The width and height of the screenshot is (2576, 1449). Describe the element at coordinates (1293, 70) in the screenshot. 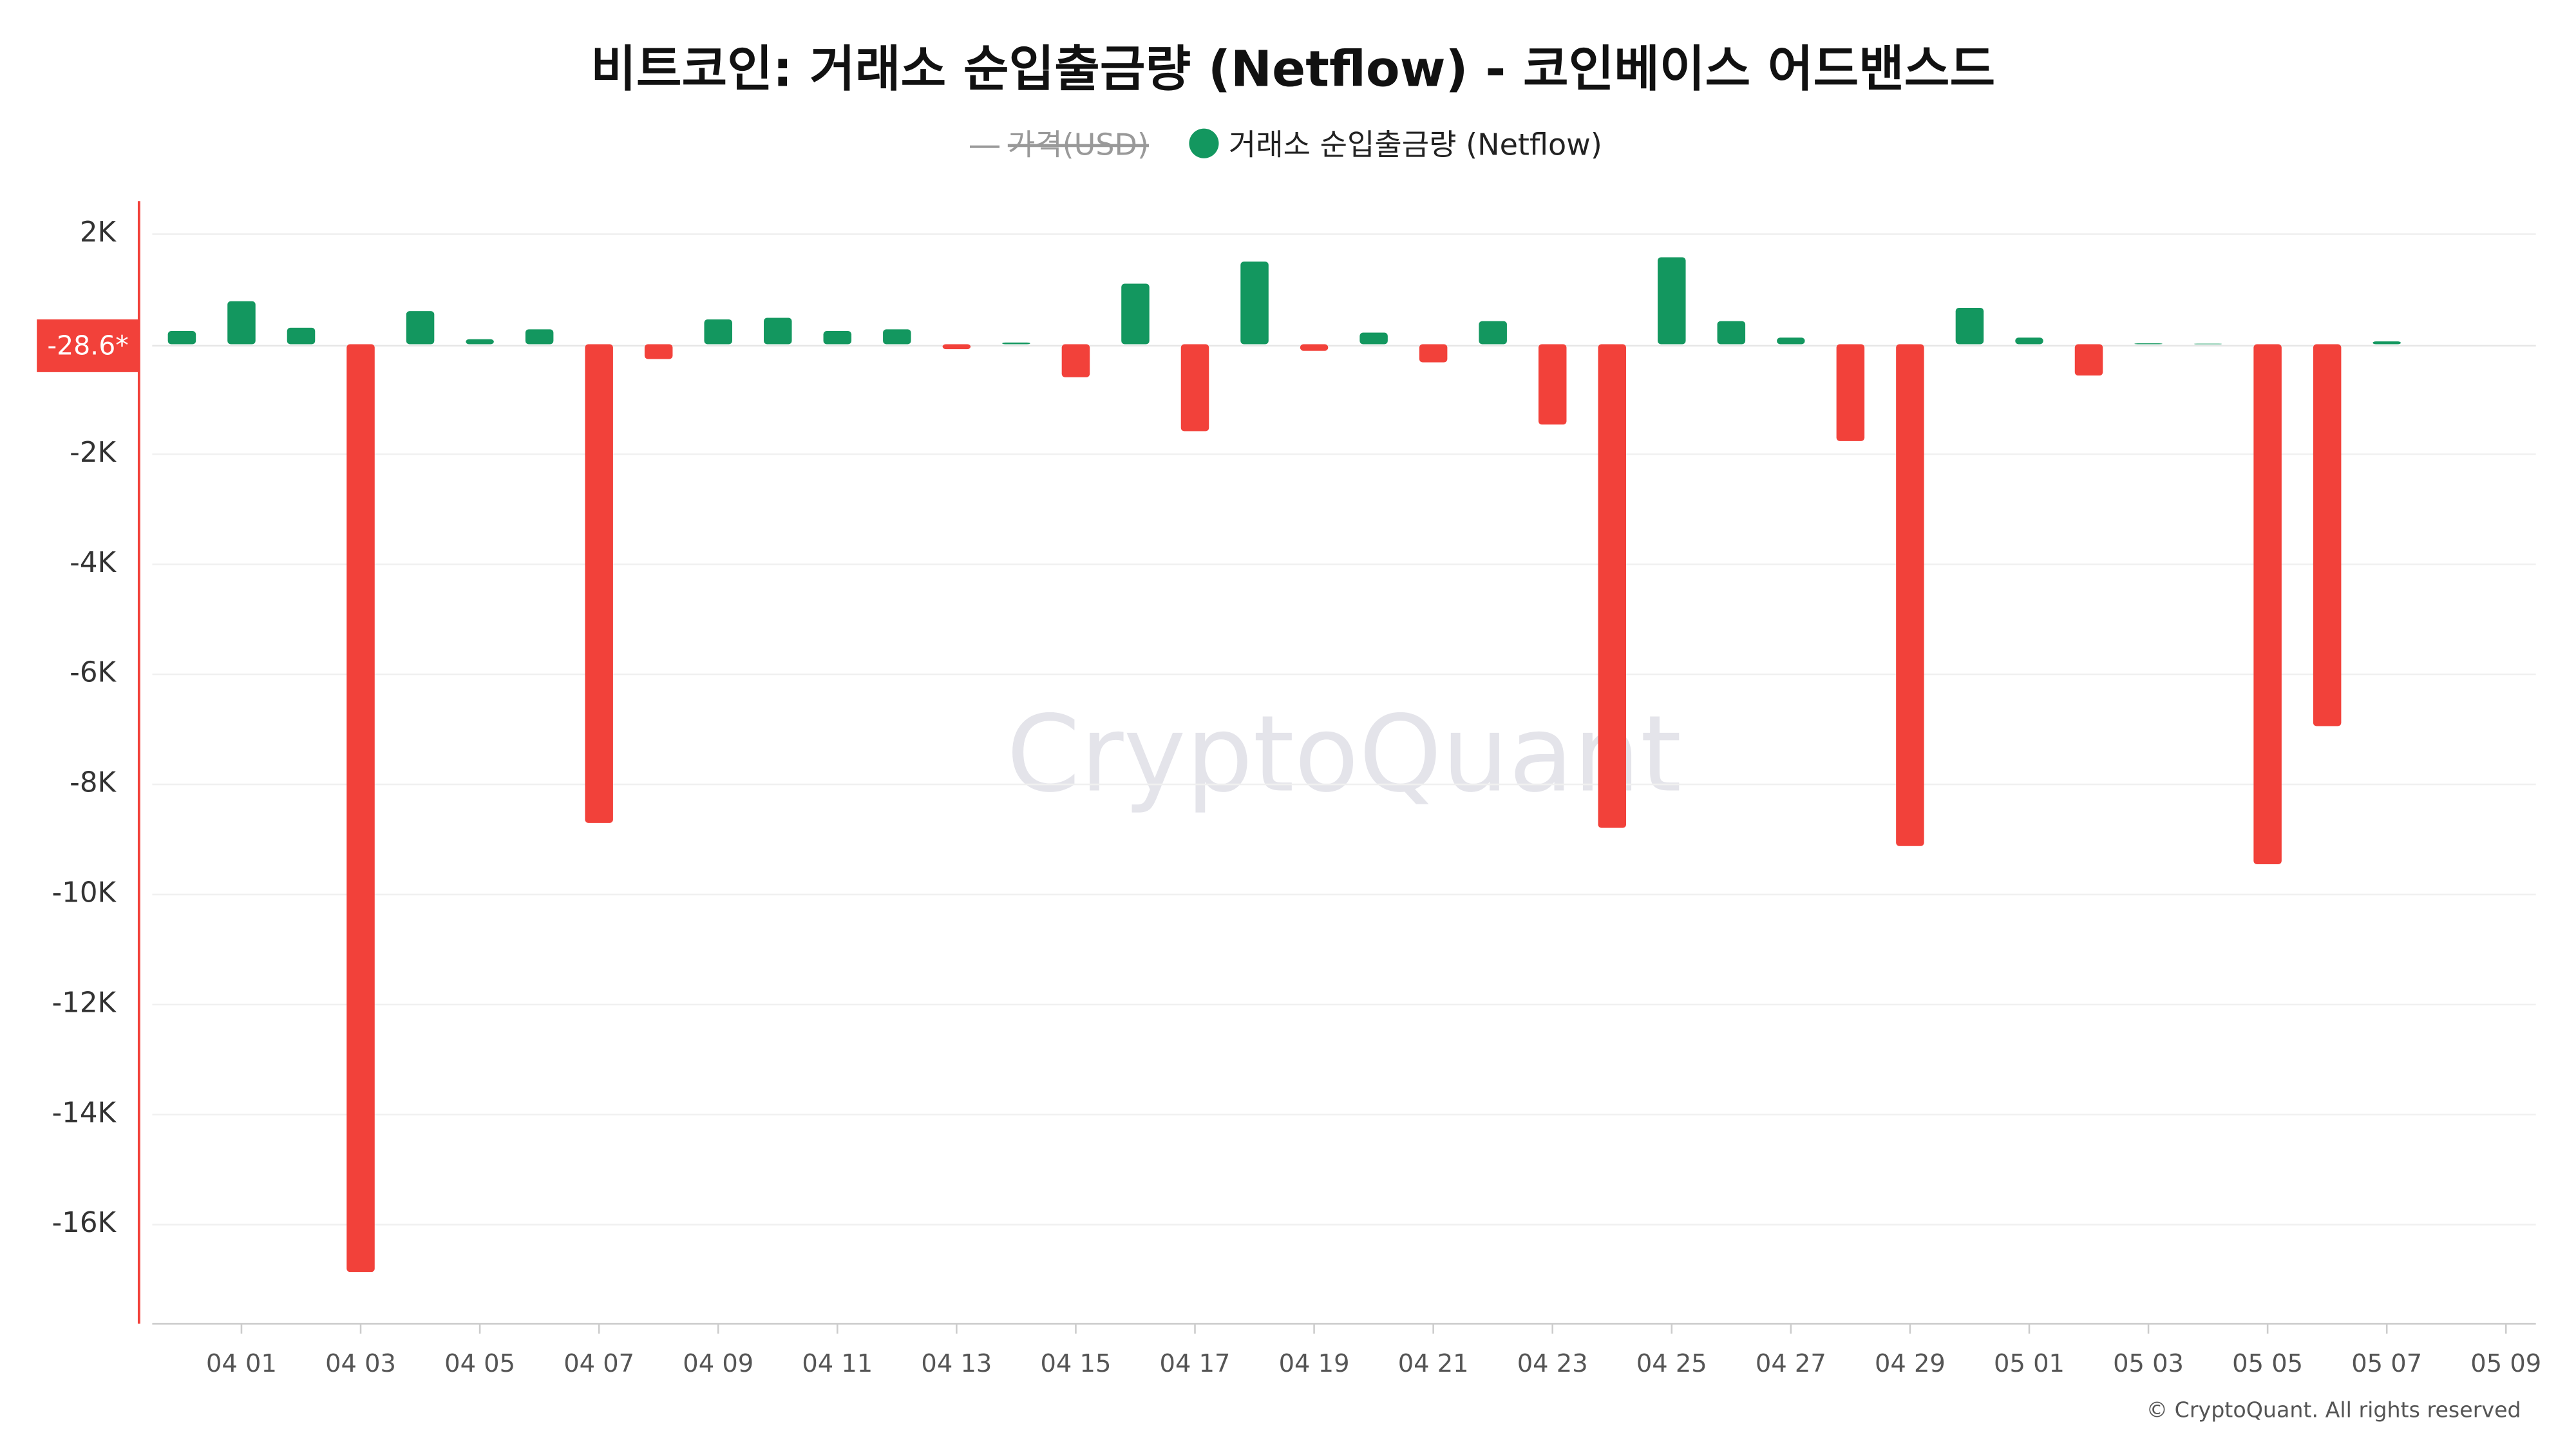

I see `chart-title: 비트코인: 거래소 순입출금량 (Netflow) - 코인베이스 어드밴스드` at that location.